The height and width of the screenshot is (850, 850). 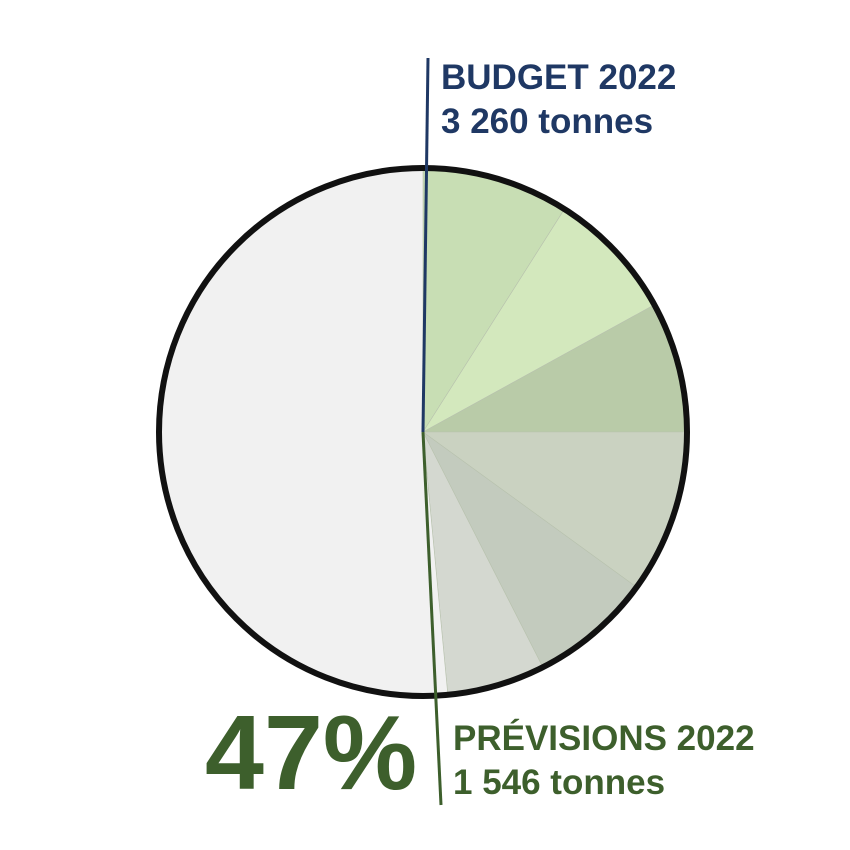 What do you see at coordinates (604, 738) in the screenshot?
I see `forecast-title: PRÉVISIONS 2022` at bounding box center [604, 738].